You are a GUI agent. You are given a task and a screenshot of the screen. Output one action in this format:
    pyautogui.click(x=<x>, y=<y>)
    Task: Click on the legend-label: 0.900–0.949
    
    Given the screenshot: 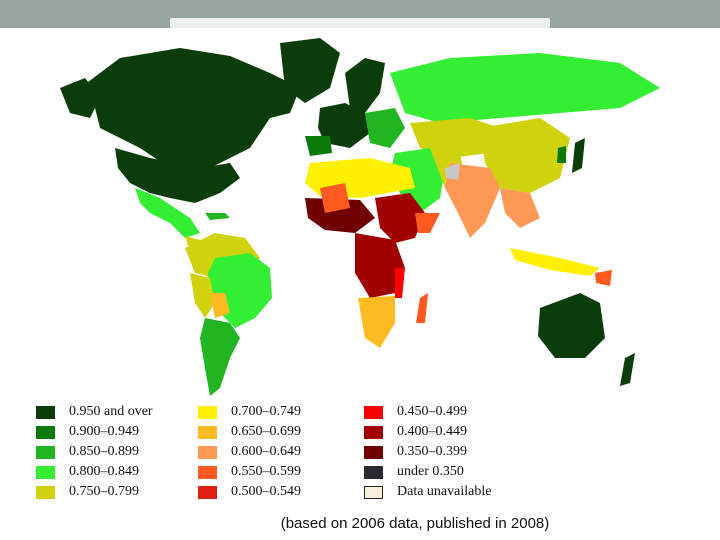 What is the action you would take?
    pyautogui.click(x=104, y=431)
    